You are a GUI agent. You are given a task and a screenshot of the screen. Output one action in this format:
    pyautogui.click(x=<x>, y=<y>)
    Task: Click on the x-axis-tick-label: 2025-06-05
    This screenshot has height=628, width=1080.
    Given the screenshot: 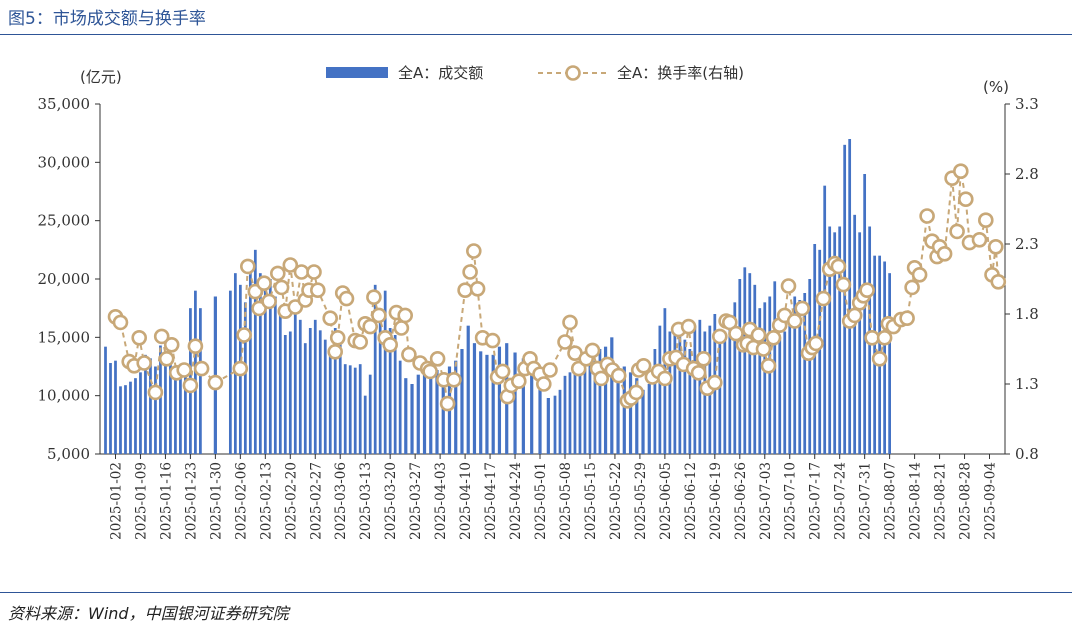 What is the action you would take?
    pyautogui.click(x=666, y=501)
    